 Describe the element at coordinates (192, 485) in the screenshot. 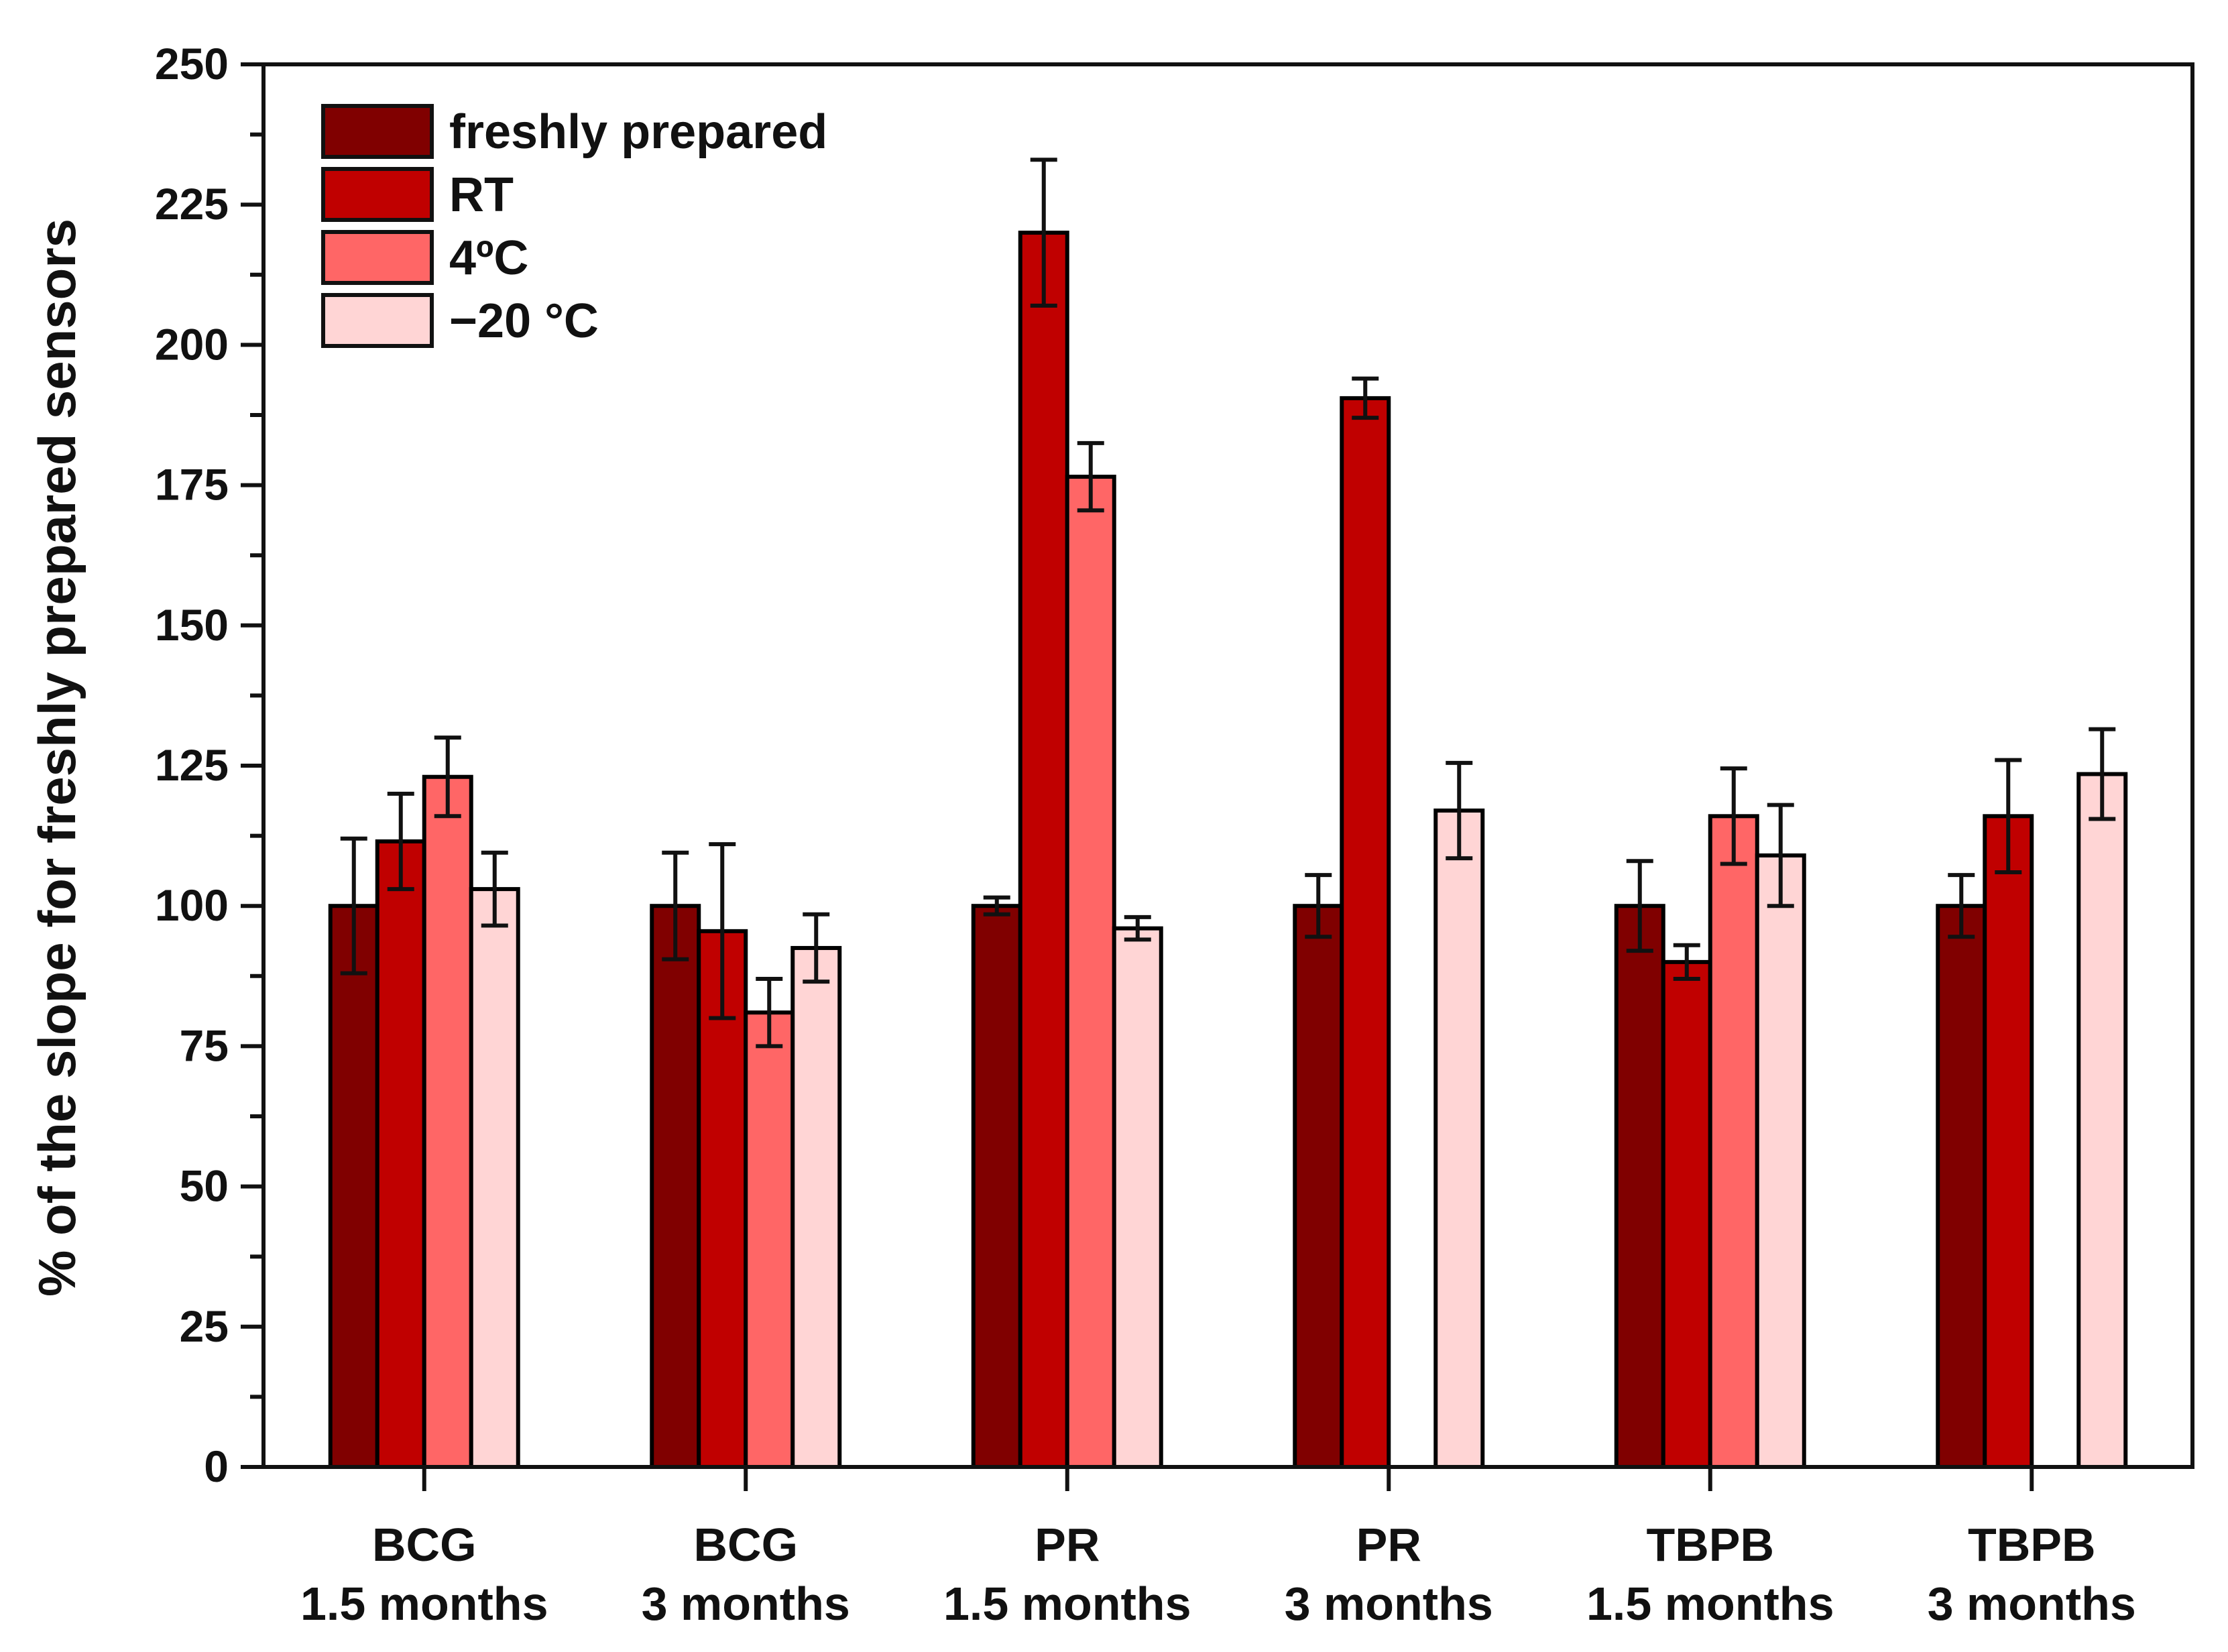

I see `y-tick-label-175: 175` at that location.